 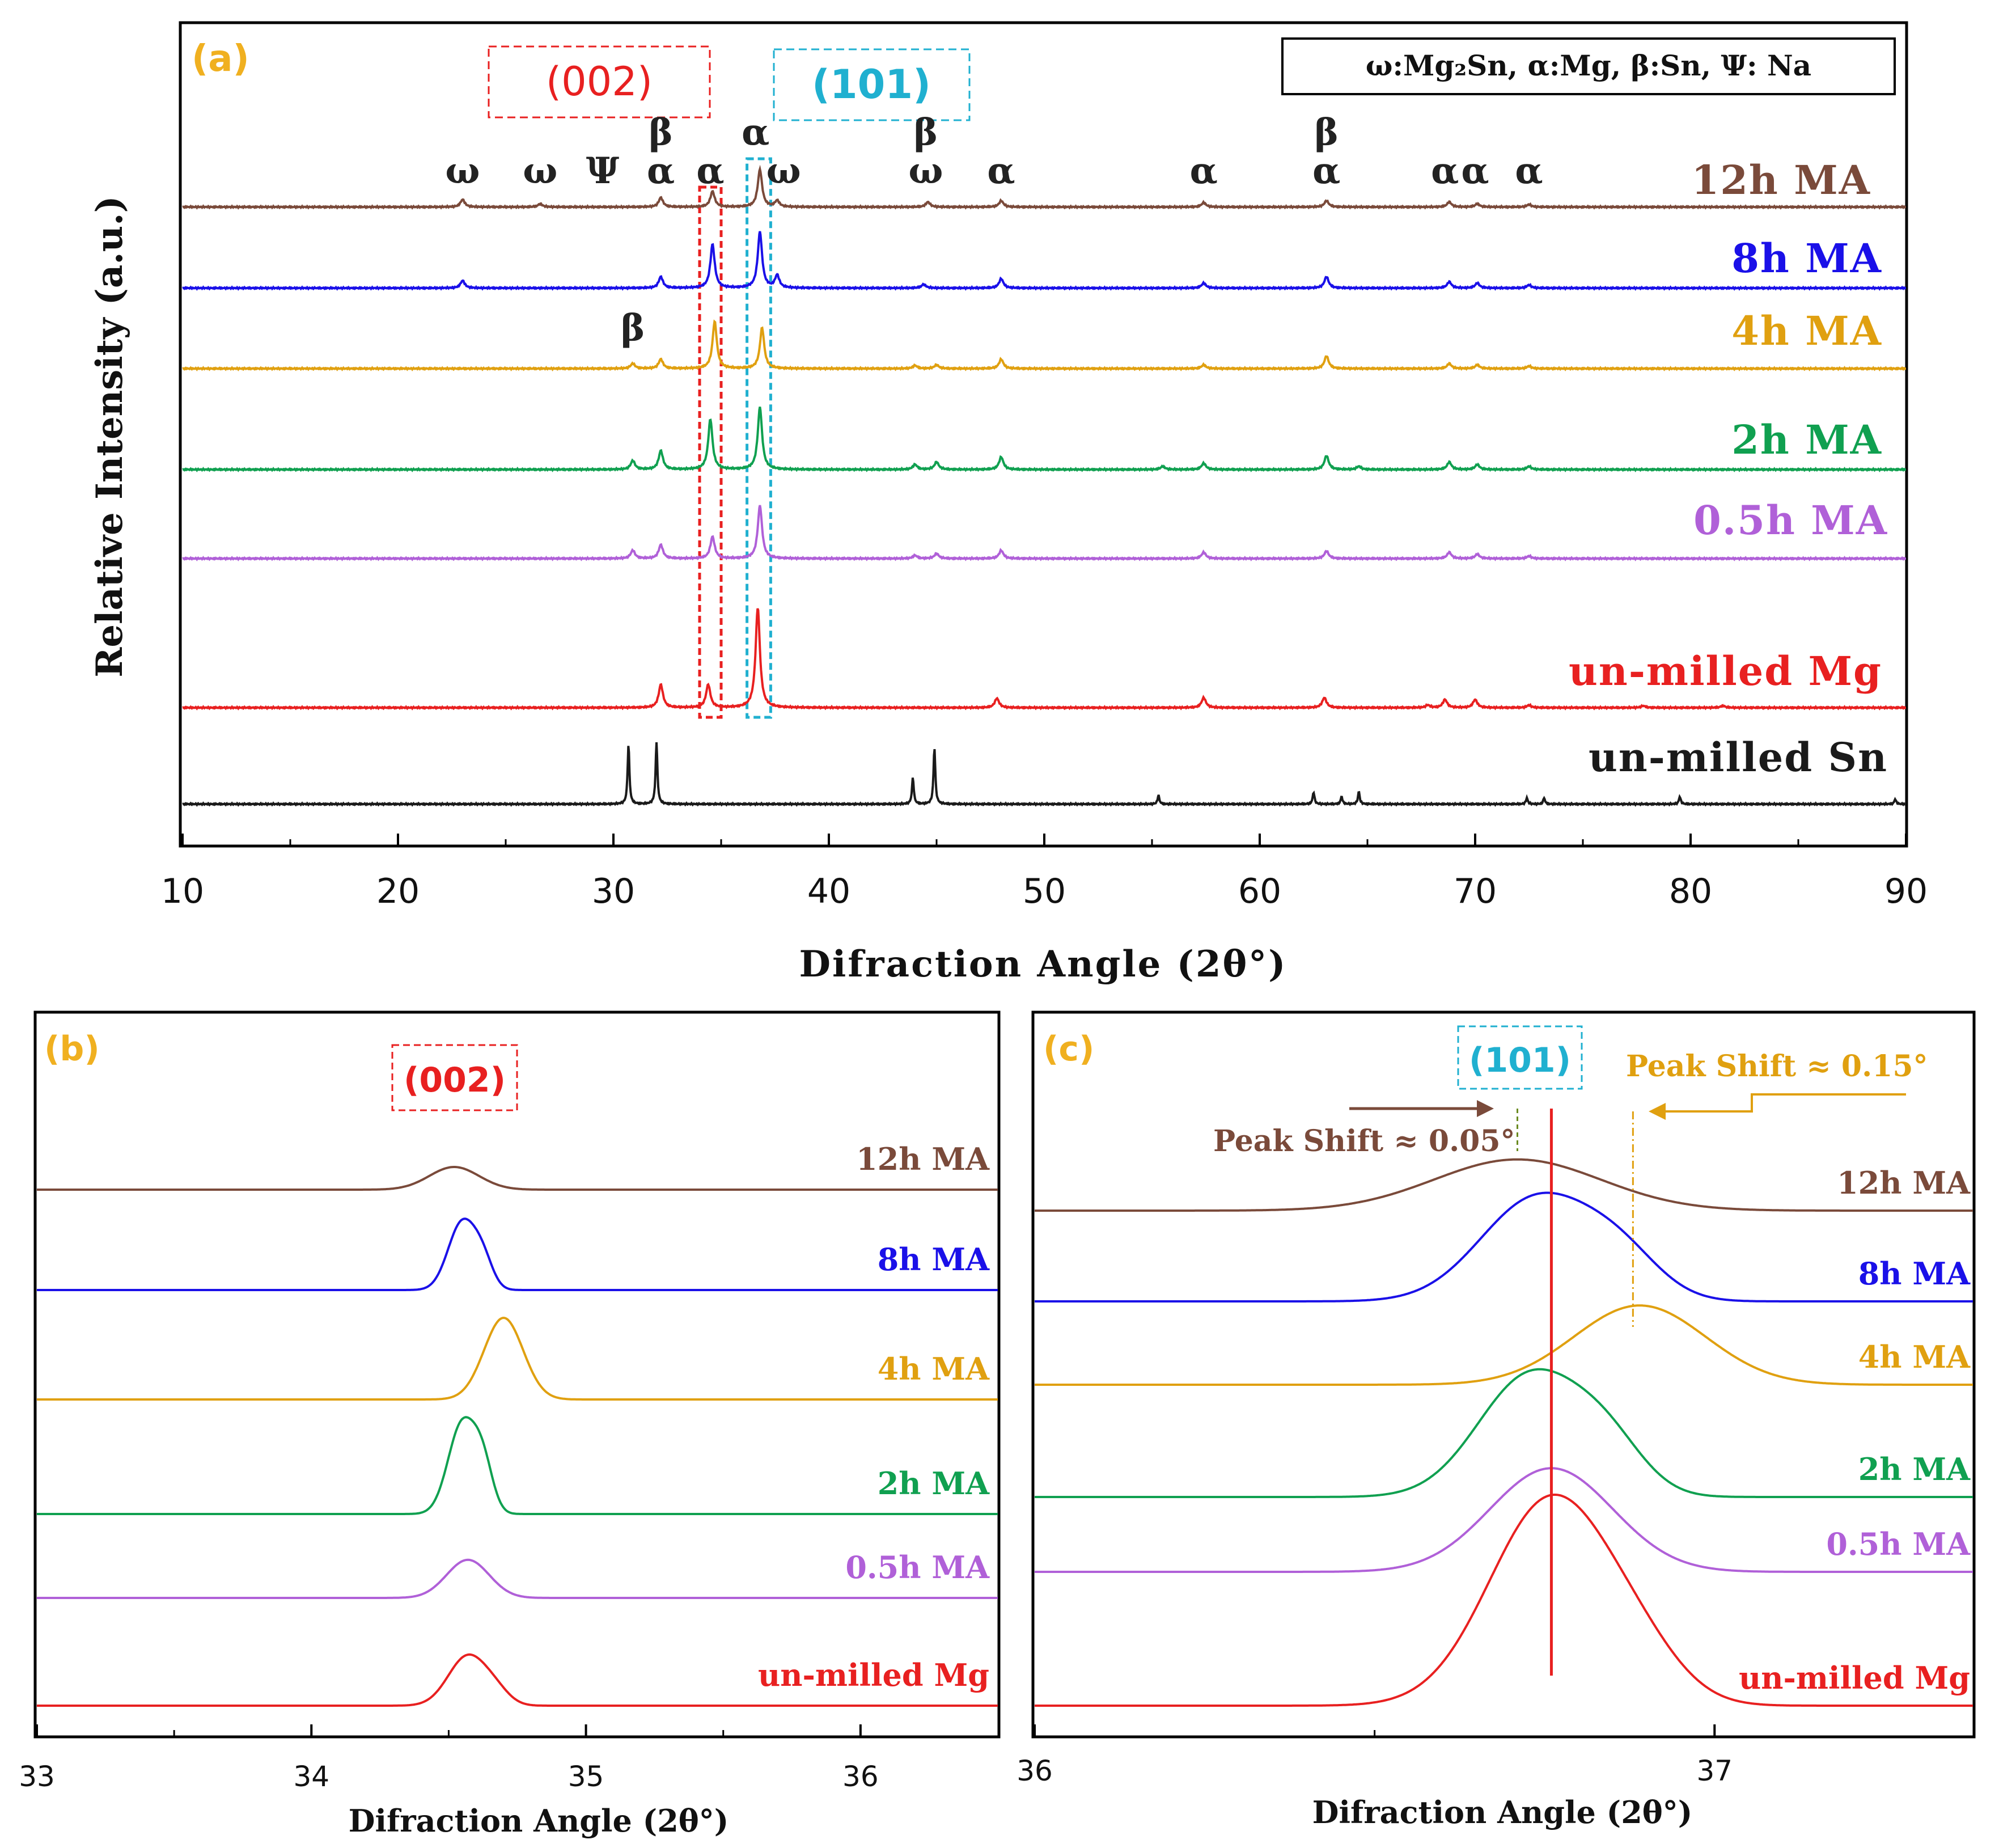 I want to click on panel-c-label-101: (101), so click(x=1520, y=1060).